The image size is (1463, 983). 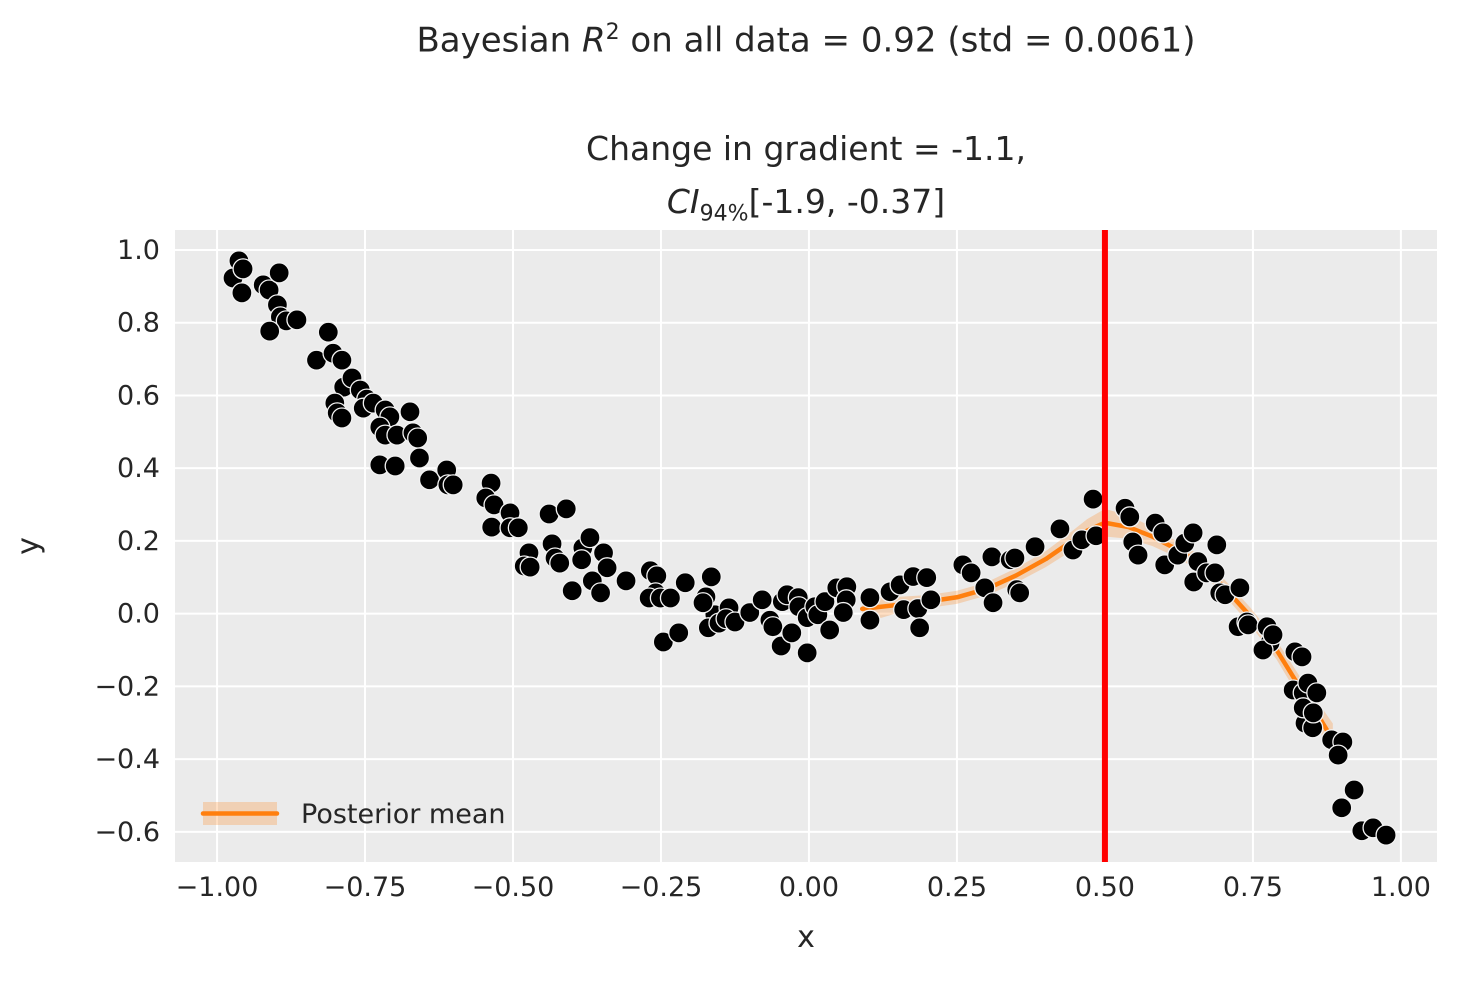 What do you see at coordinates (127, 759) in the screenshot?
I see `y-tick-label: −0.4` at bounding box center [127, 759].